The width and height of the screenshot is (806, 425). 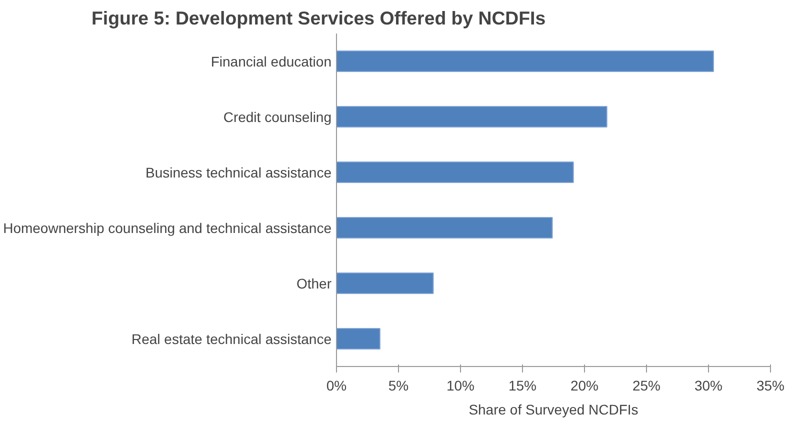 What do you see at coordinates (522, 386) in the screenshot?
I see `x-tick-label: 15%` at bounding box center [522, 386].